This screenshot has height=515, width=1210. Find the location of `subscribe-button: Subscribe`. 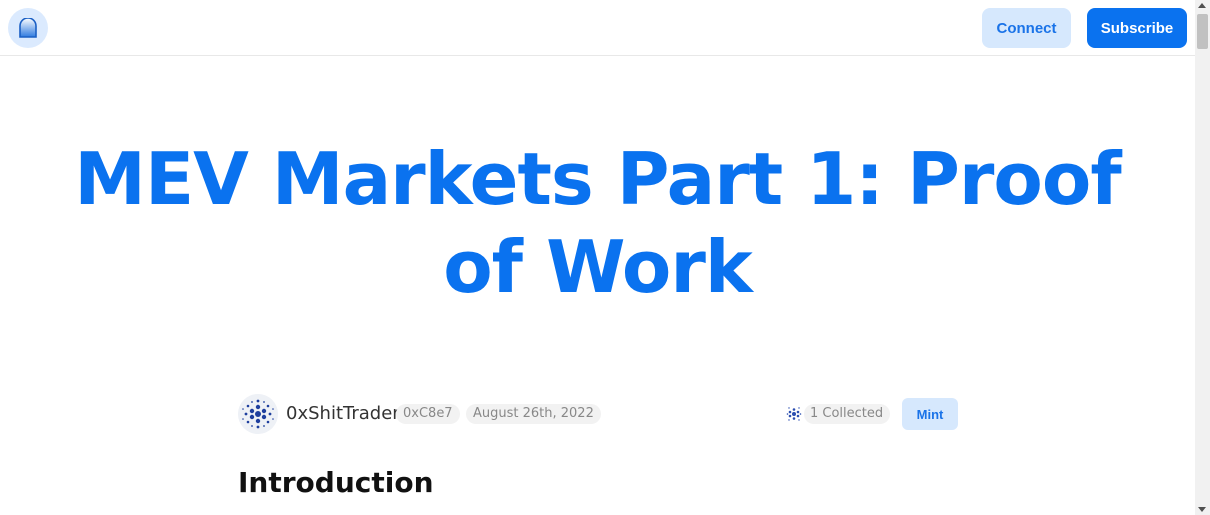

subscribe-button: Subscribe is located at coordinates (1137, 28).